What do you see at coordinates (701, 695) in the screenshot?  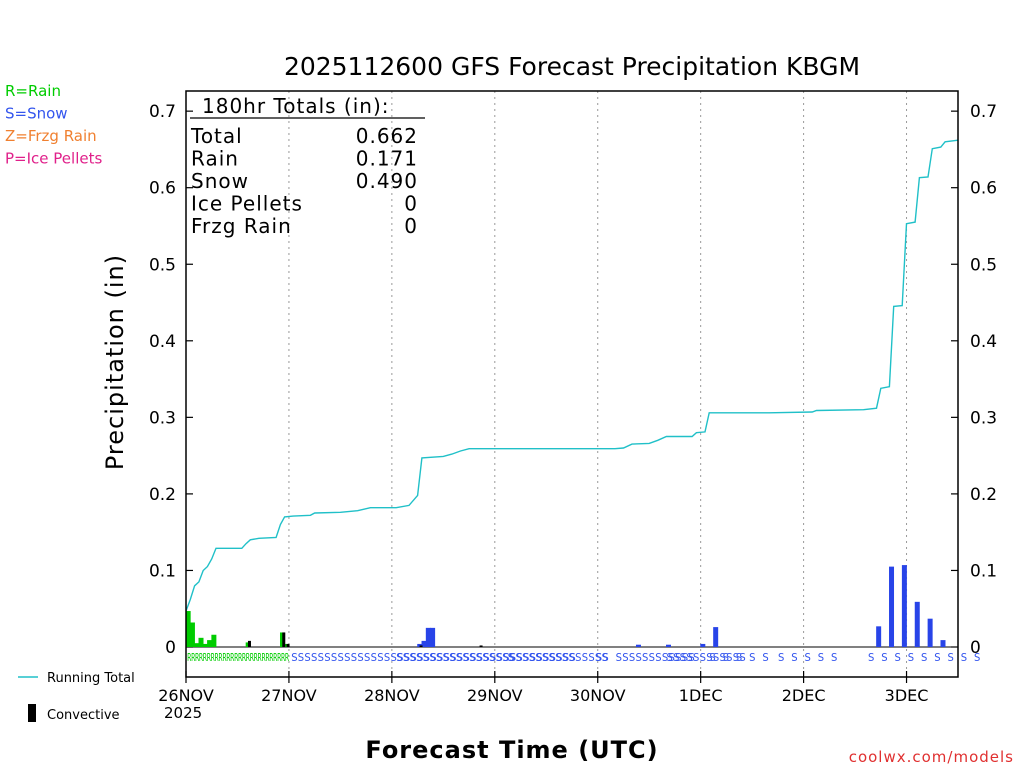 I see `xtick-label-5: 1DEC` at bounding box center [701, 695].